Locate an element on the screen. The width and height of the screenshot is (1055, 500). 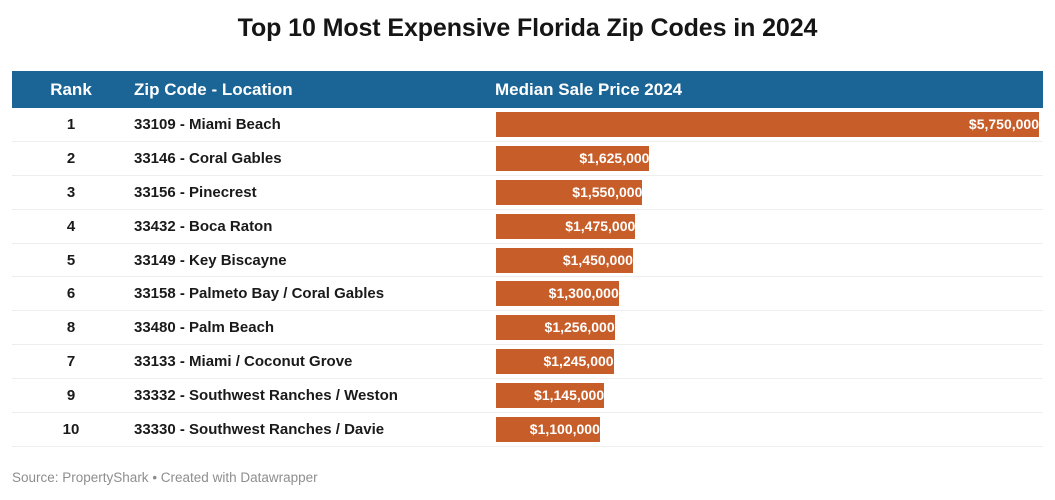
bar-value-label: $1,550,000 is located at coordinates (607, 191).